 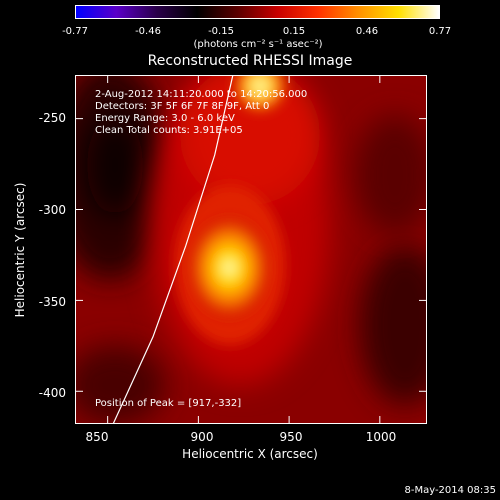 What do you see at coordinates (201, 94) in the screenshot?
I see `time-range-annotation: 2-Aug-2012 14:11:20.000 to 14:20:56.000` at bounding box center [201, 94].